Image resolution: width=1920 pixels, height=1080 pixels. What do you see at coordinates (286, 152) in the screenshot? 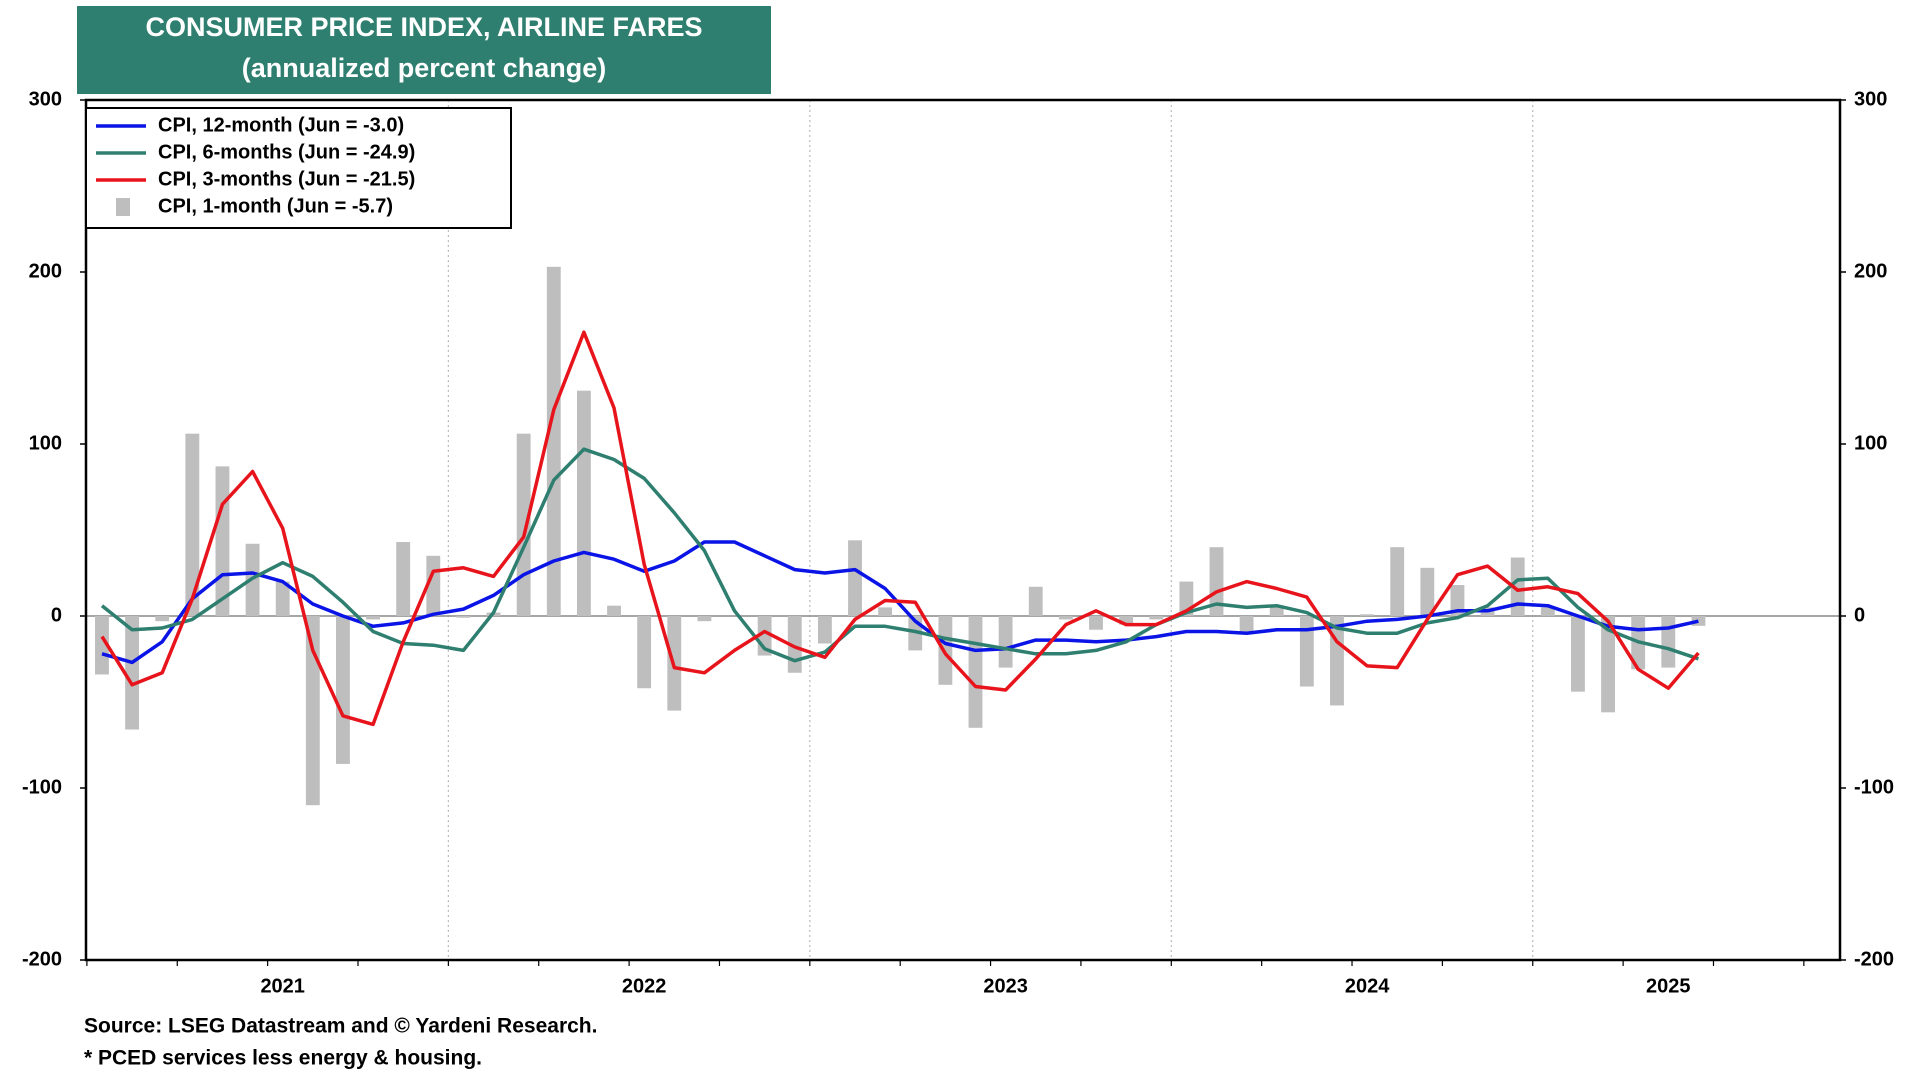
I see `legend-label: CPI, 6-months (Jun = -24.9)` at bounding box center [286, 152].